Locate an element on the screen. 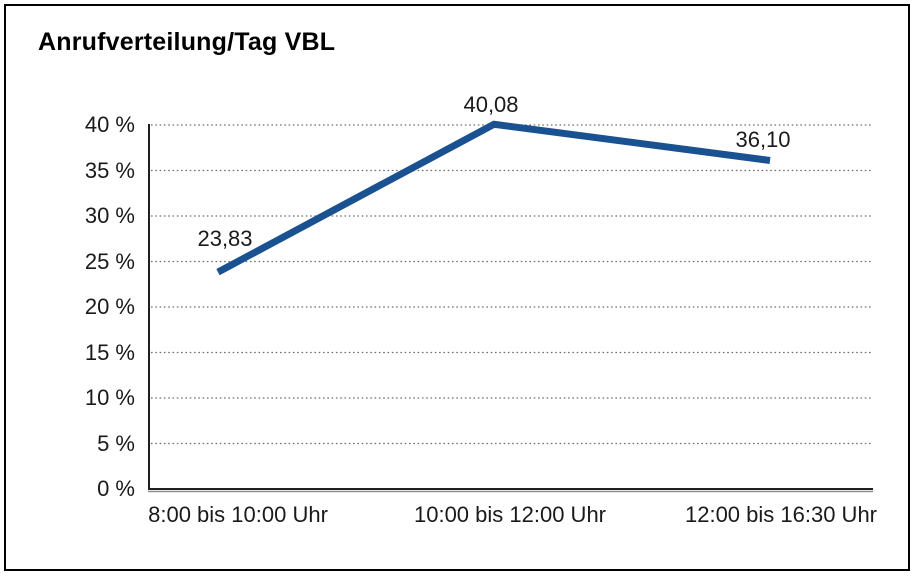 The width and height of the screenshot is (915, 576). y-axis-tick-label: 20 % is located at coordinates (109, 306).